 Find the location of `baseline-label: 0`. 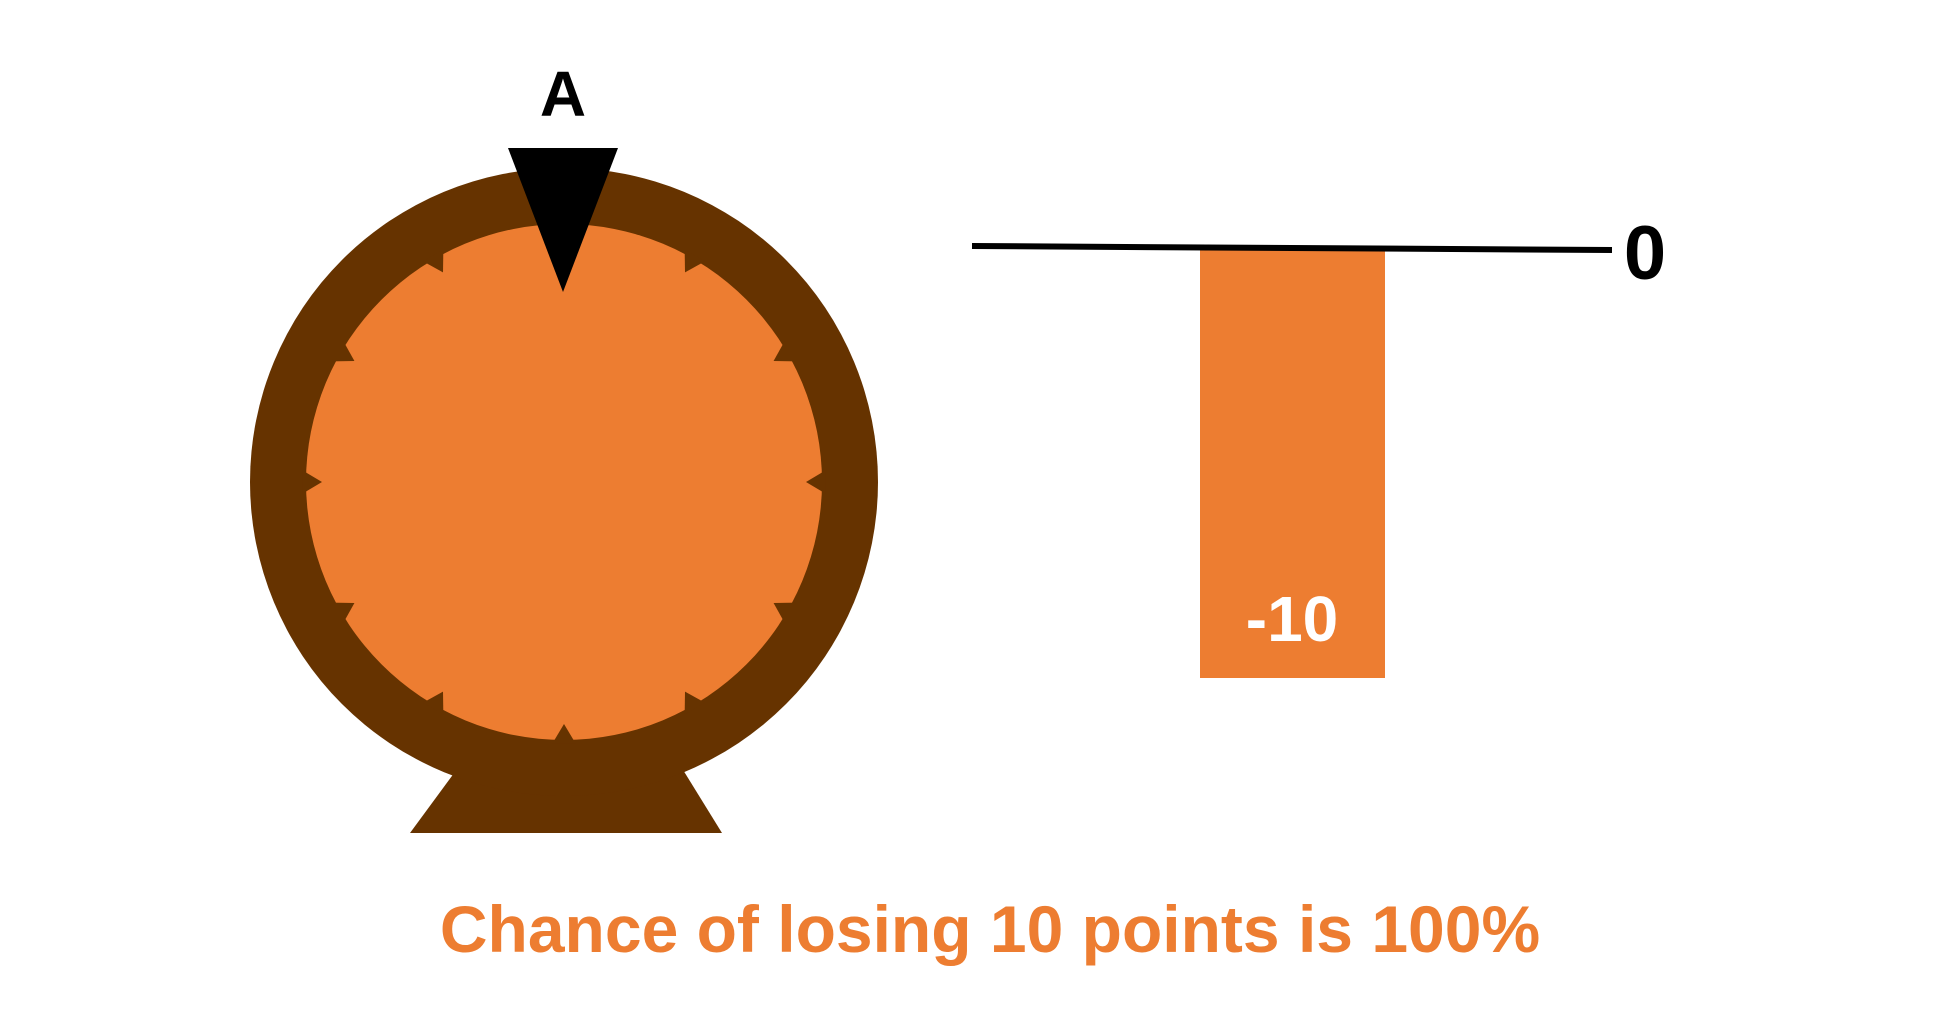

baseline-label: 0 is located at coordinates (1645, 253).